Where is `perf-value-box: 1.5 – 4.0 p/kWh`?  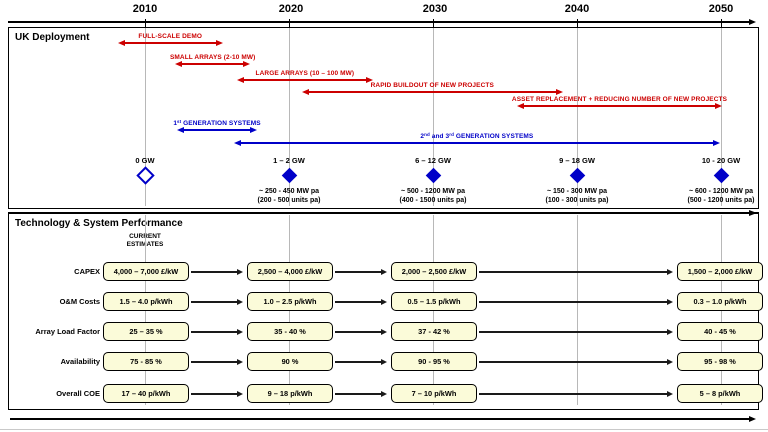
perf-value-box: 1.5 – 4.0 p/kWh is located at coordinates (146, 301).